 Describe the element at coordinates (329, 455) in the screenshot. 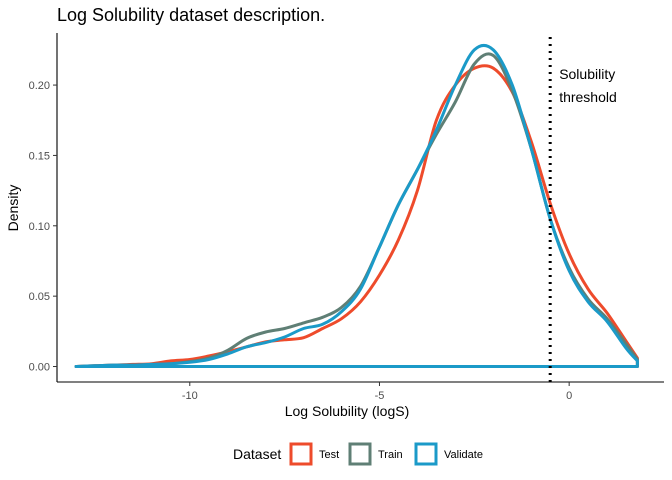

I see `legend-label-test: Test` at that location.